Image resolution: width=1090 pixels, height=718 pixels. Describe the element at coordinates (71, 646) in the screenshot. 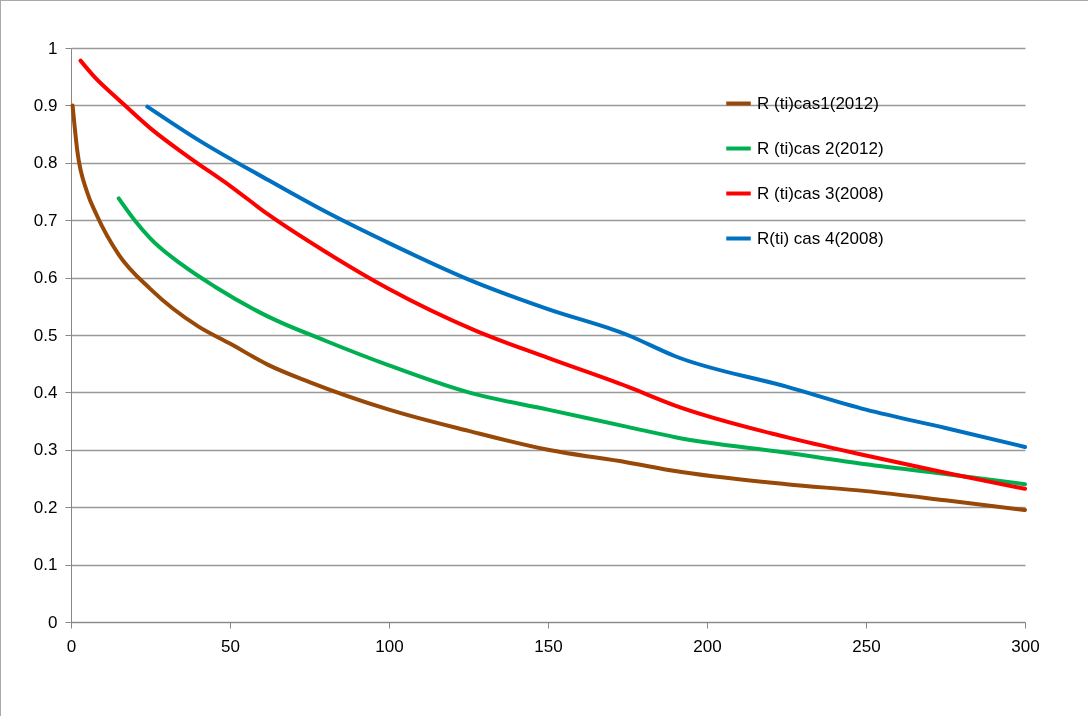

I see `x-tick-label: 0` at that location.